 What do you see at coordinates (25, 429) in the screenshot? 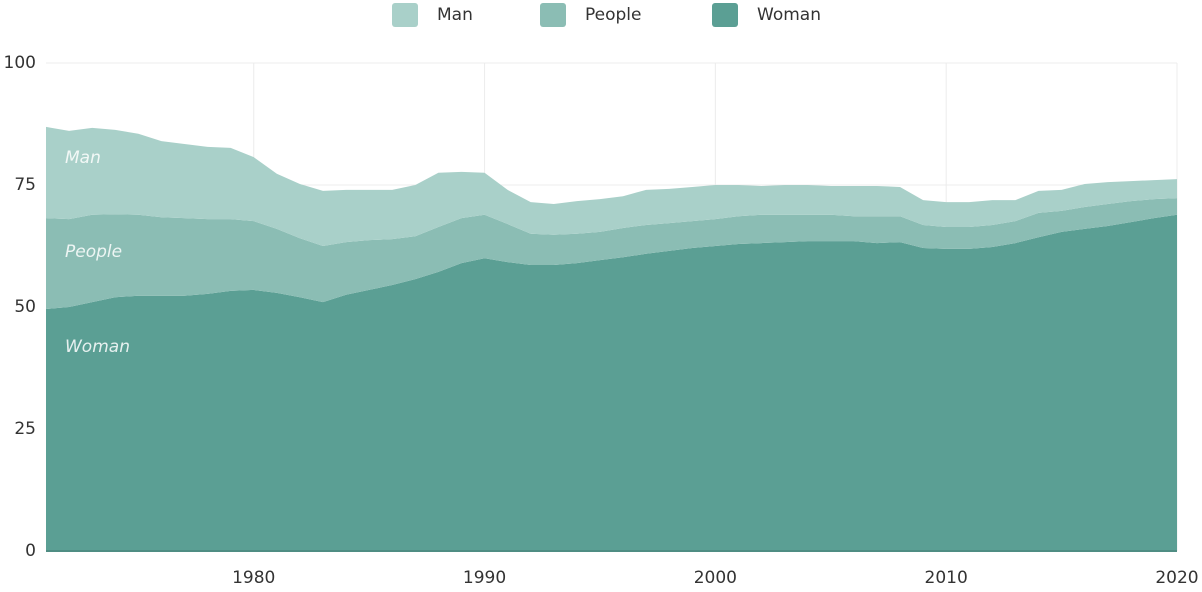
I see `y-tick-label: 25` at bounding box center [25, 429].